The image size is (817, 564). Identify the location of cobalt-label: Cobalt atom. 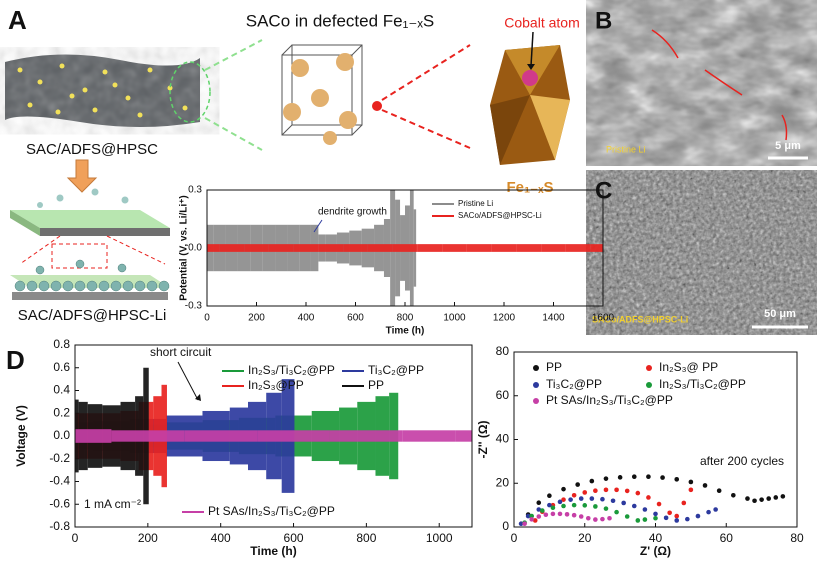
(541, 23).